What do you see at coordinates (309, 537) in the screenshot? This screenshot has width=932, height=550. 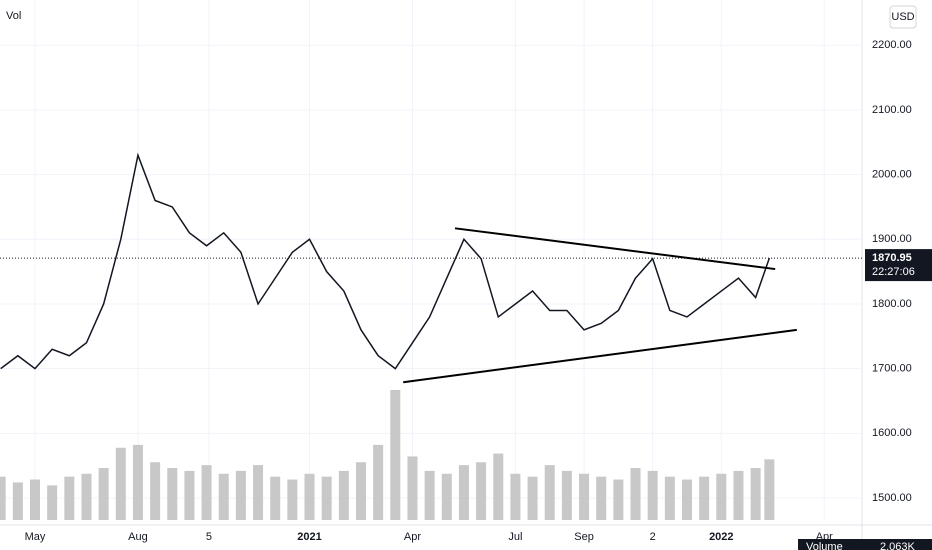 I see `x-tick-label: 2021` at bounding box center [309, 537].